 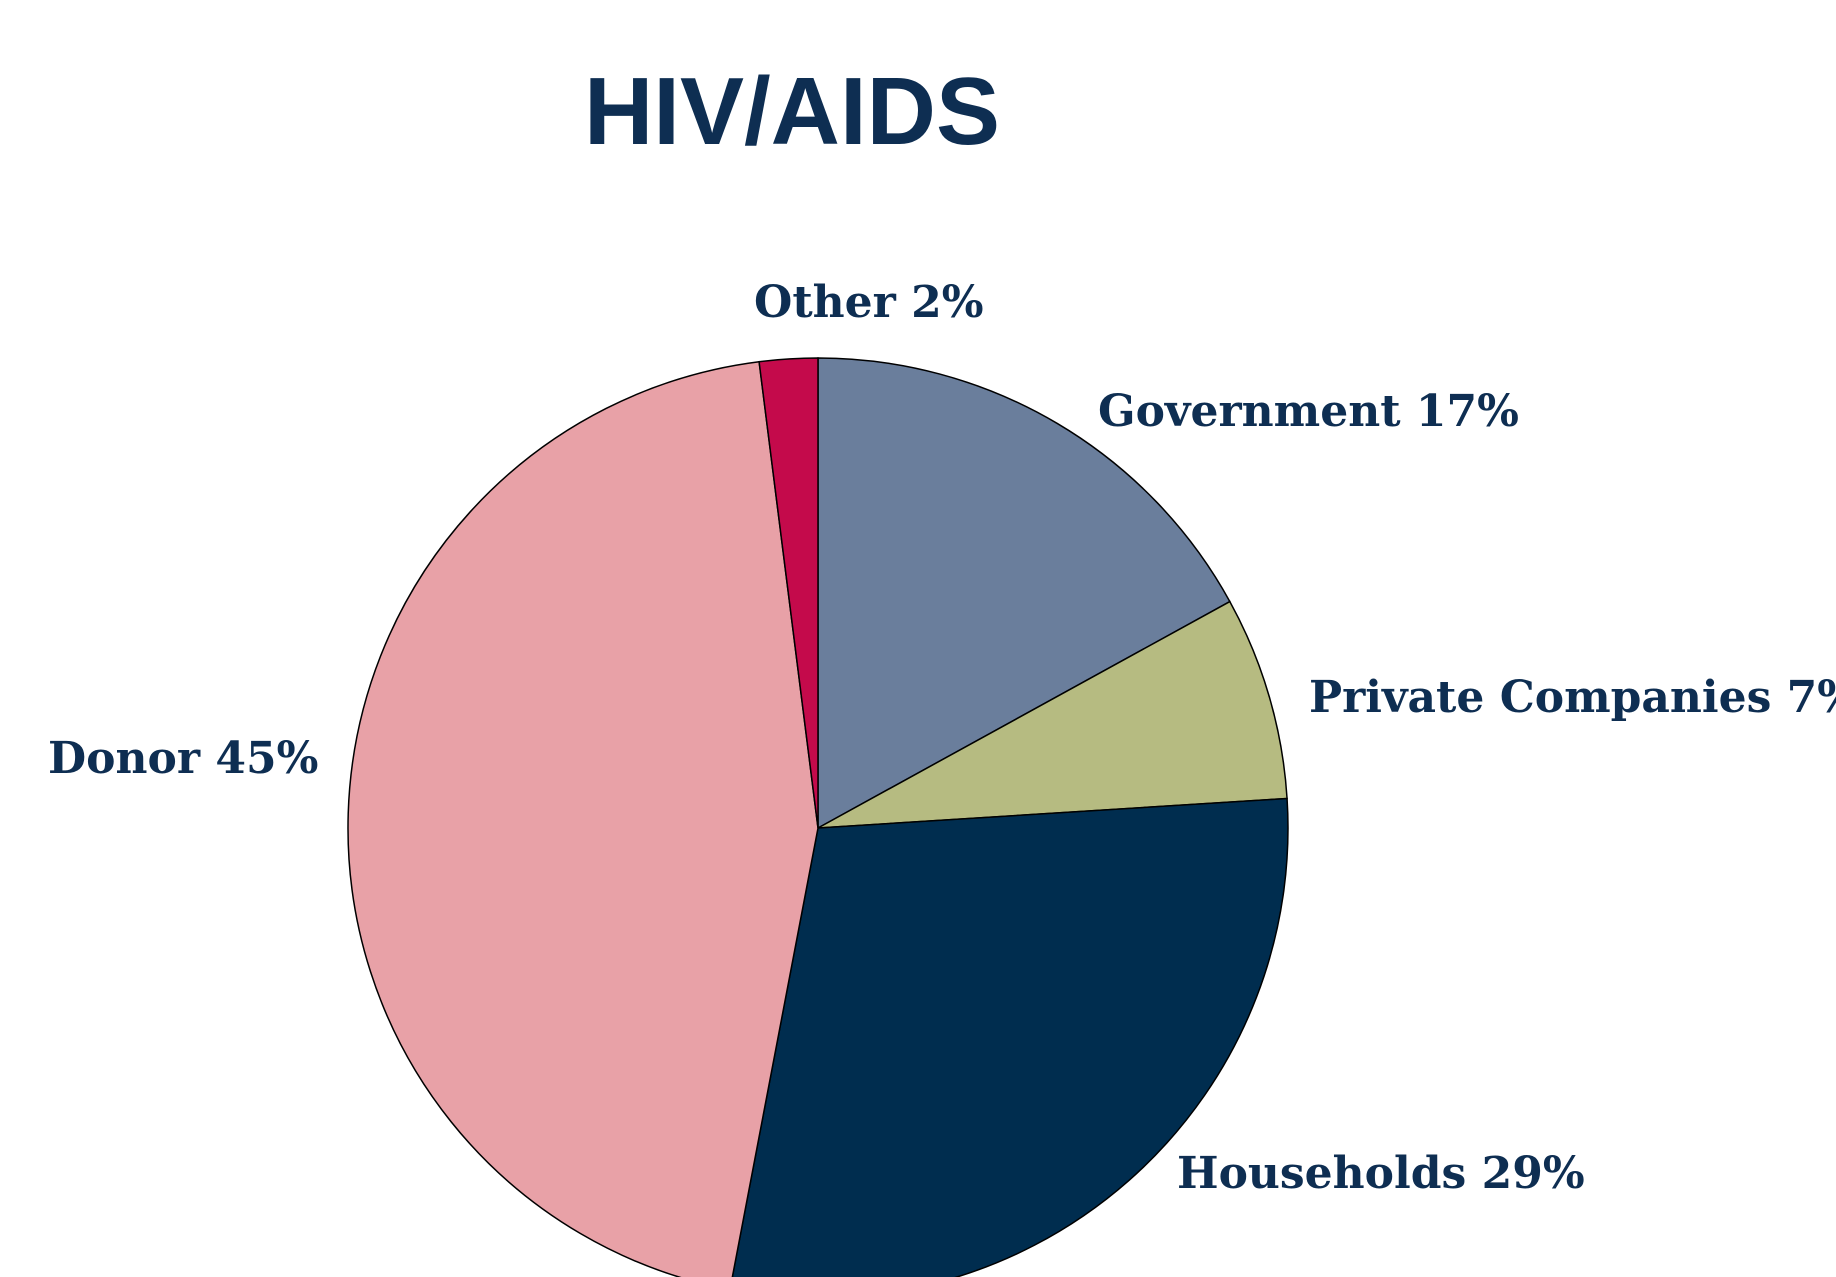 I want to click on slice-label-private-companies: Private Companies 7%, so click(x=1572, y=697).